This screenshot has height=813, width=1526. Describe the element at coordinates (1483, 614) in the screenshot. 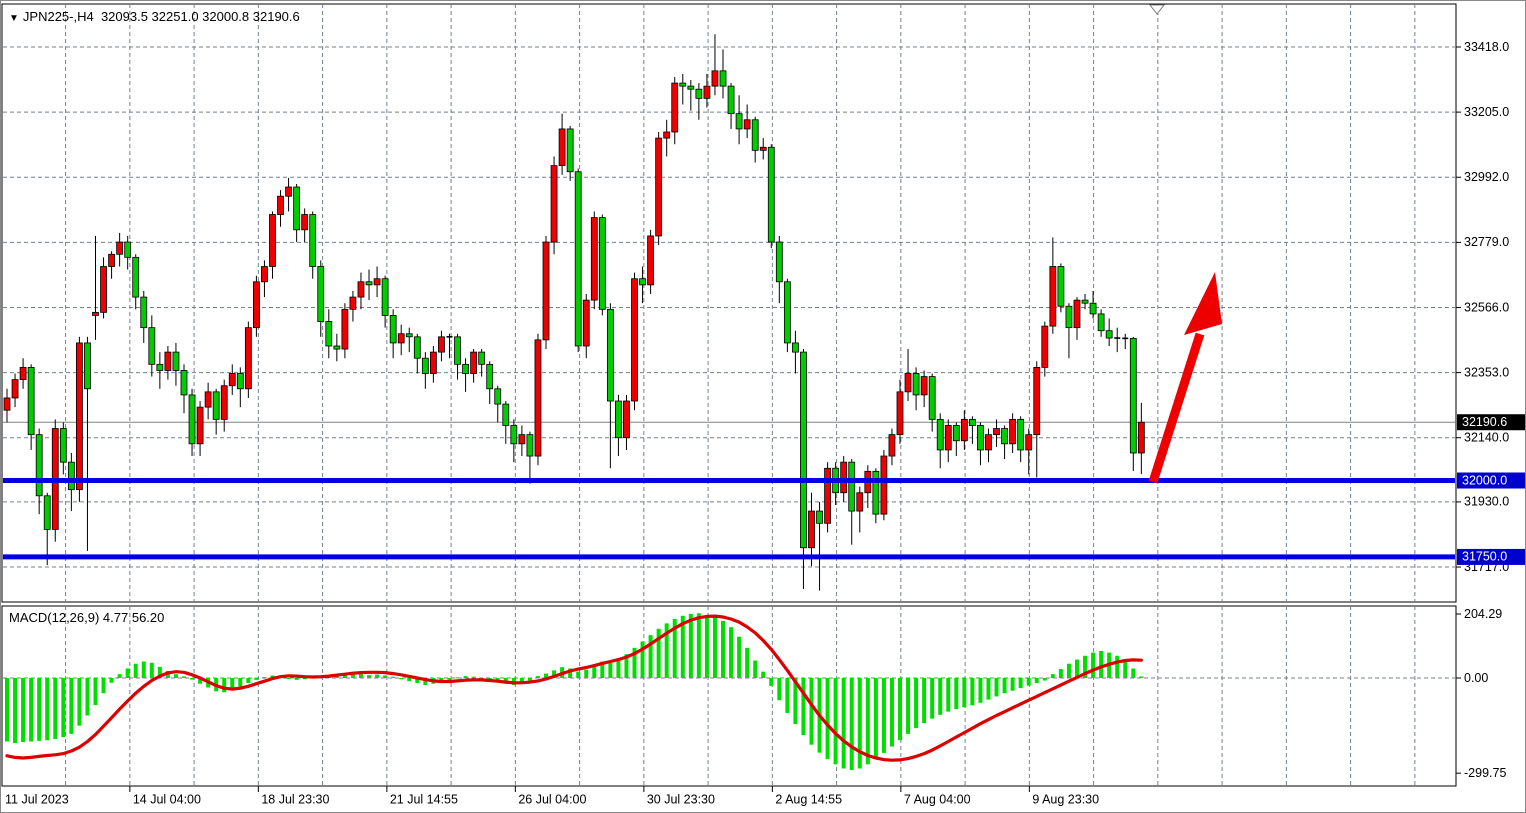

I see `macd-tick-label: 204.29` at that location.